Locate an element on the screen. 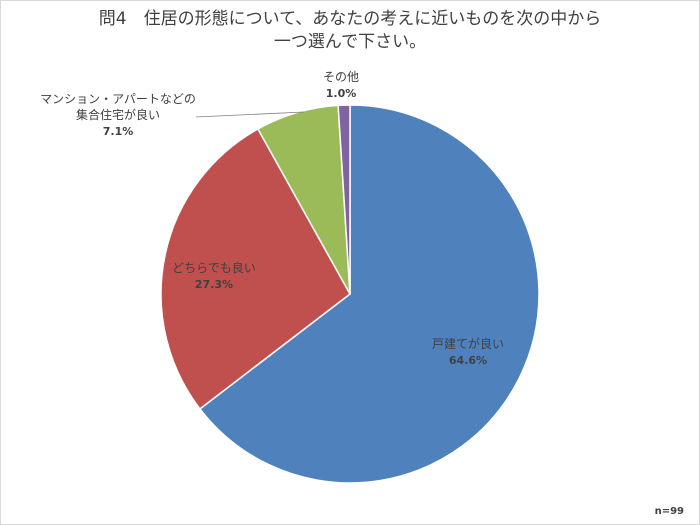 This screenshot has width=700, height=525. leader-line-apartment is located at coordinates (250, 114).